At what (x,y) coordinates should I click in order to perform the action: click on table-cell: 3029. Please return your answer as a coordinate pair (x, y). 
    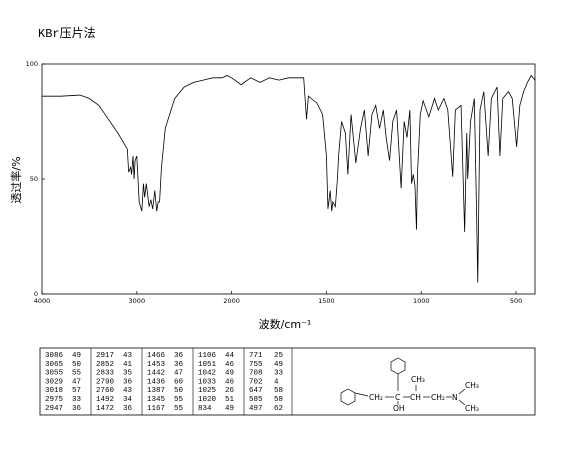
    Looking at the image, I should click on (54, 382).